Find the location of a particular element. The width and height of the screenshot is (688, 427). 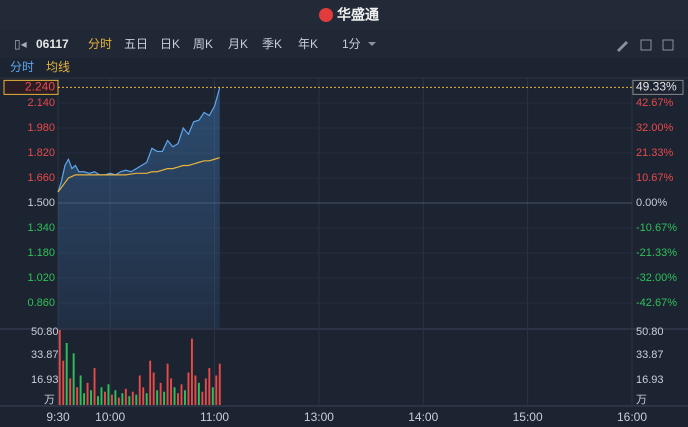

x-tick-label: 10:00 is located at coordinates (110, 417).